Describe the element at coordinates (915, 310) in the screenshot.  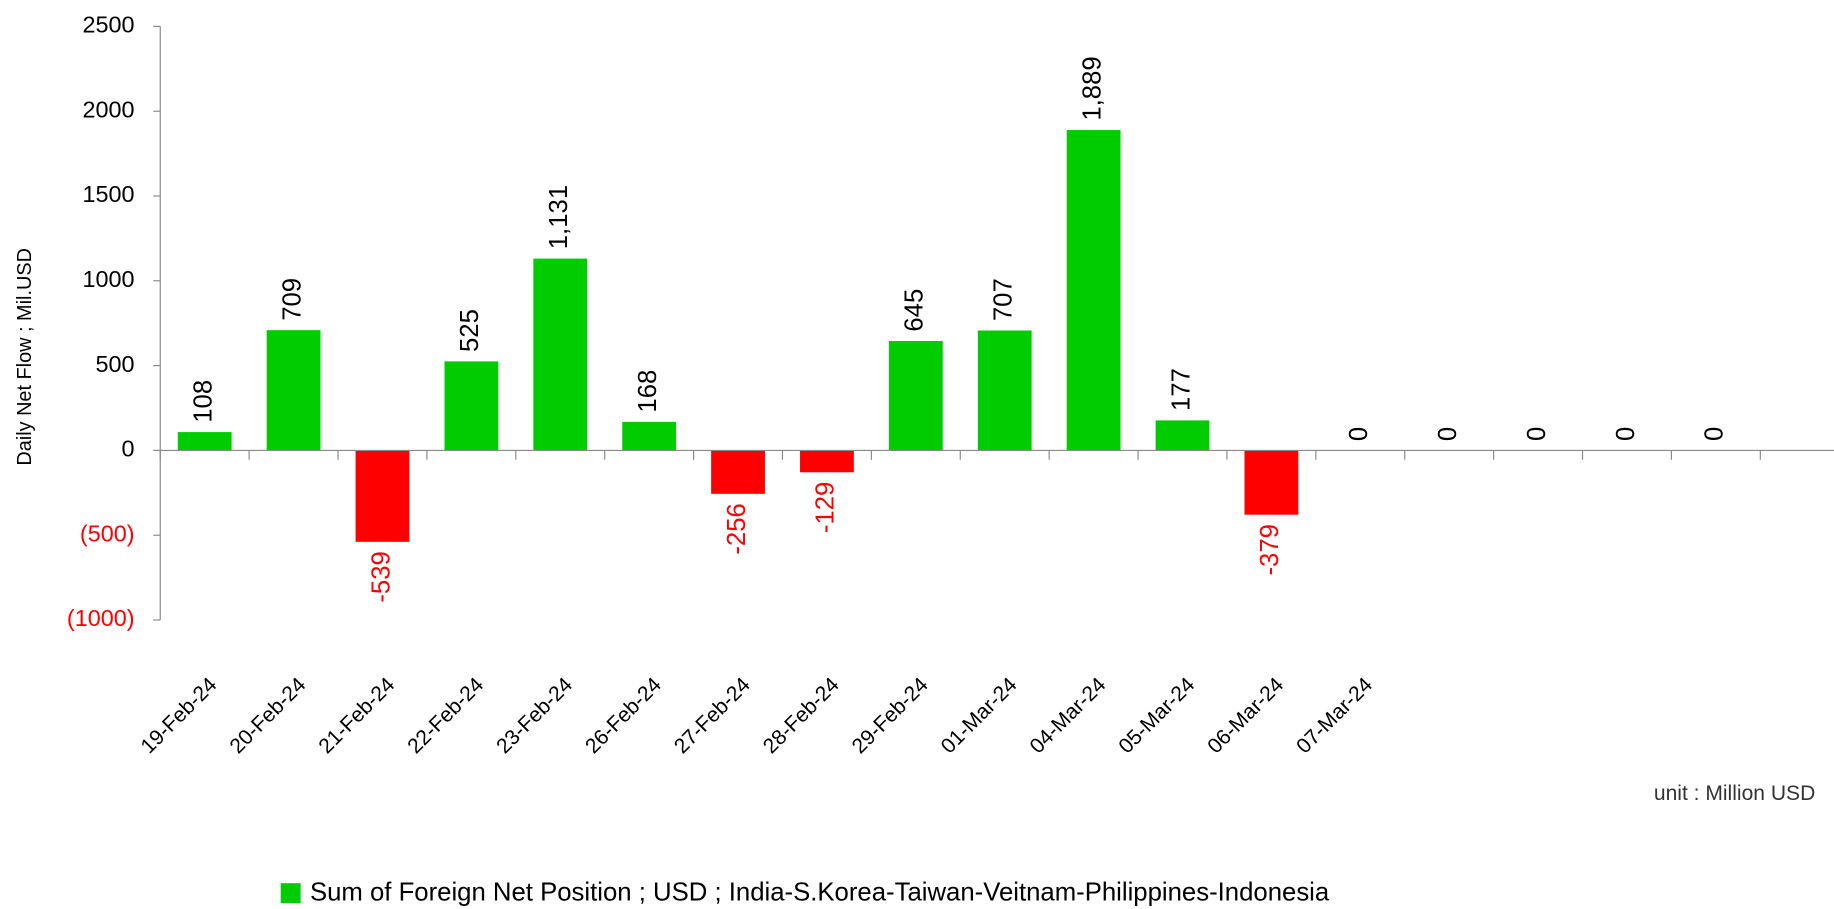
I see `data-label: 645` at that location.